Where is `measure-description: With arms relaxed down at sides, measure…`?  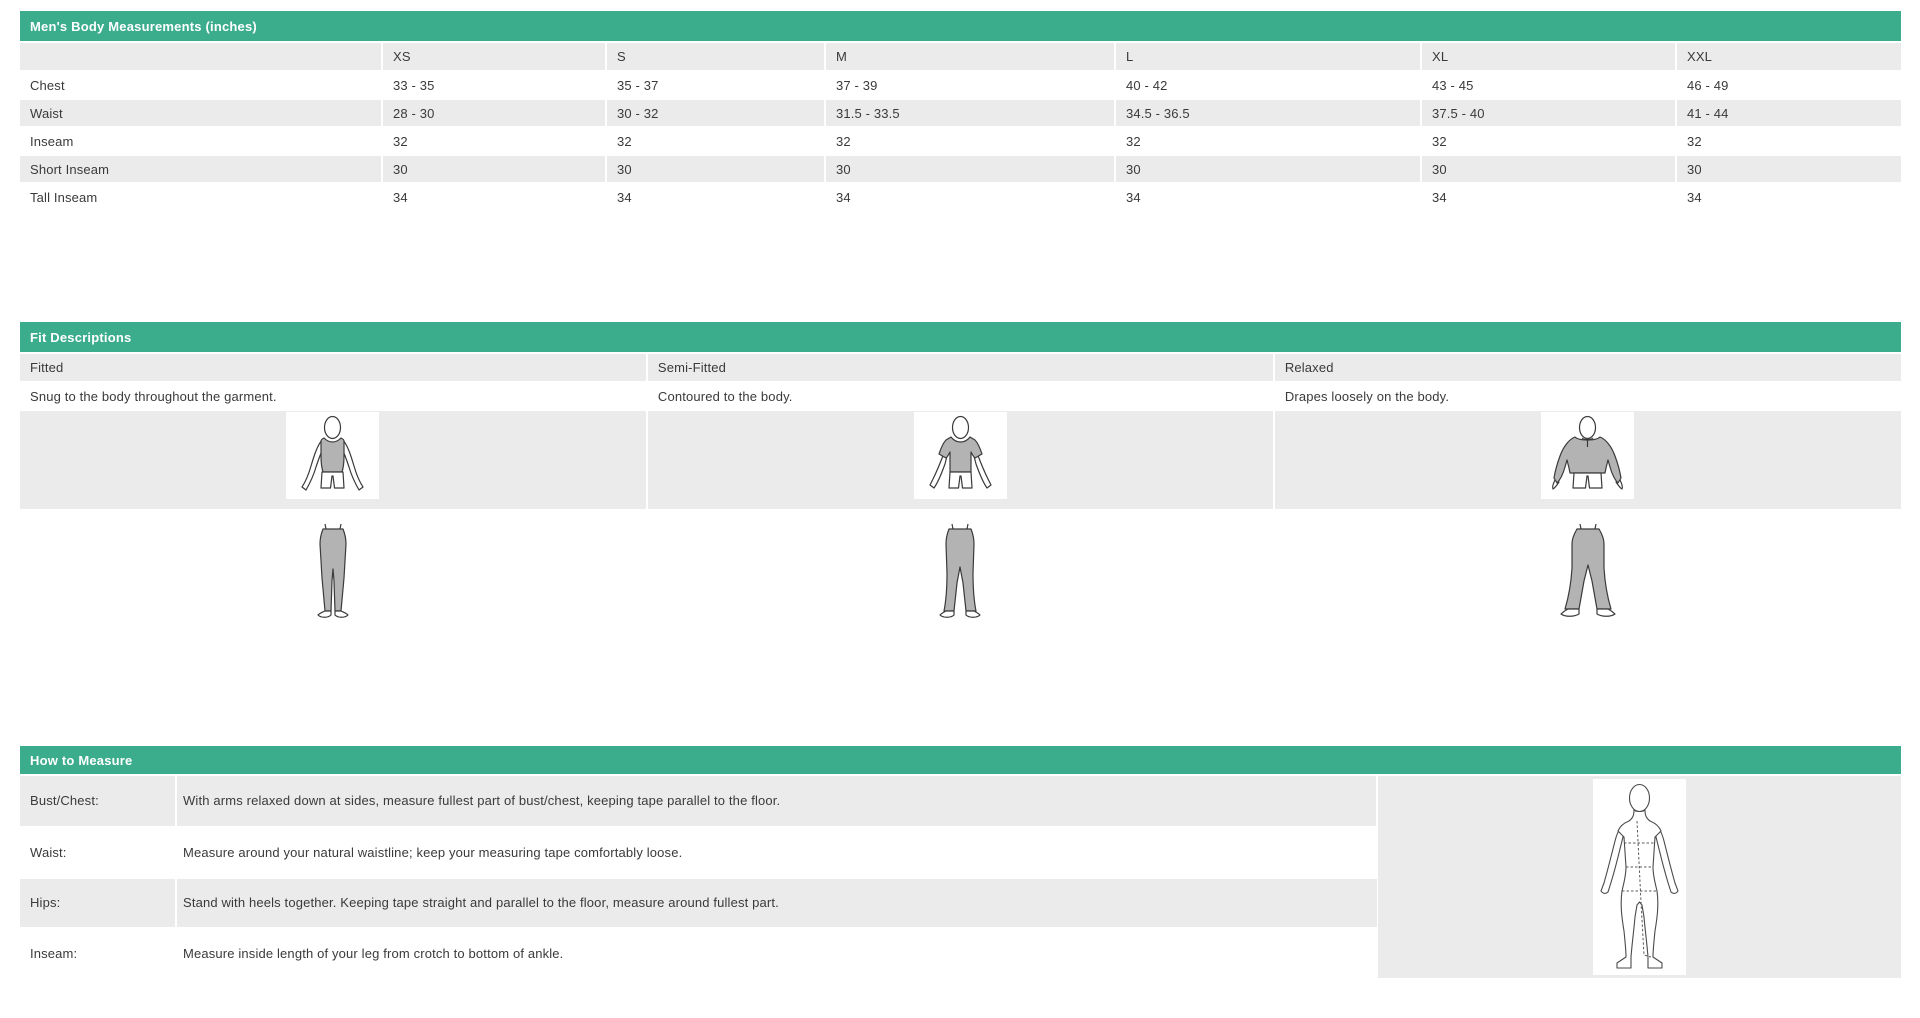 measure-description: With arms relaxed down at sides, measure… is located at coordinates (777, 802).